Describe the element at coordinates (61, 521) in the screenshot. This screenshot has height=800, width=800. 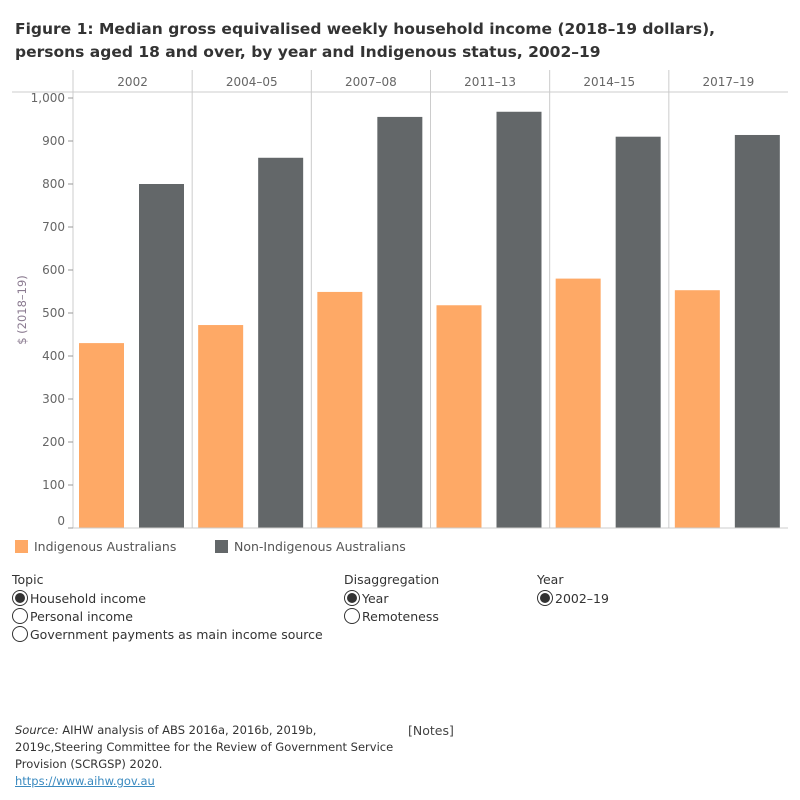
I see `y-tick-label: 0` at that location.